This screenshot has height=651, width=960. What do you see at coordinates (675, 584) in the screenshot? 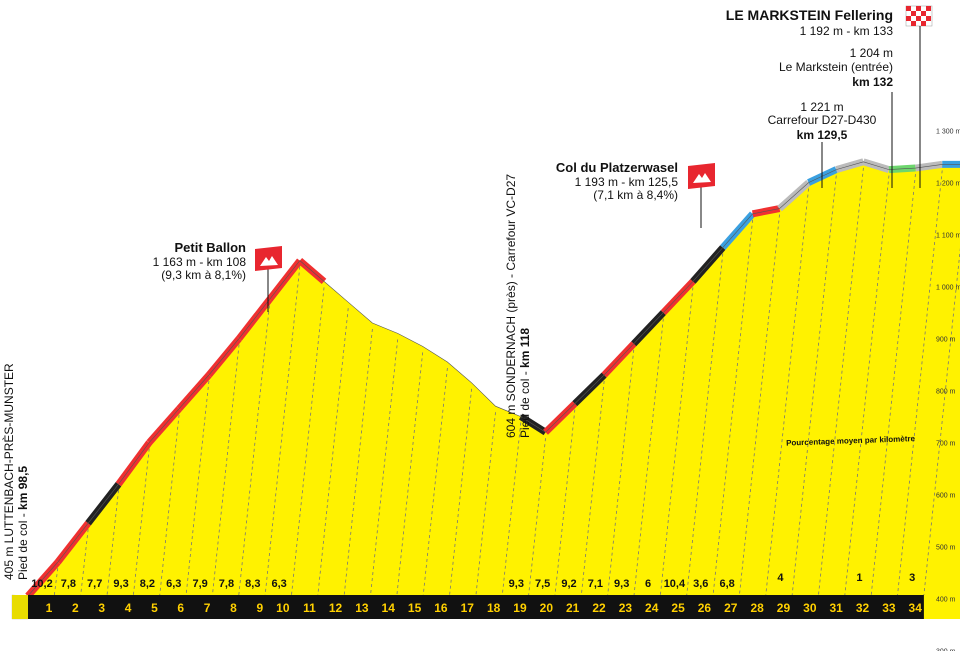
I see `km-gradient-label: 10,4` at bounding box center [675, 584].